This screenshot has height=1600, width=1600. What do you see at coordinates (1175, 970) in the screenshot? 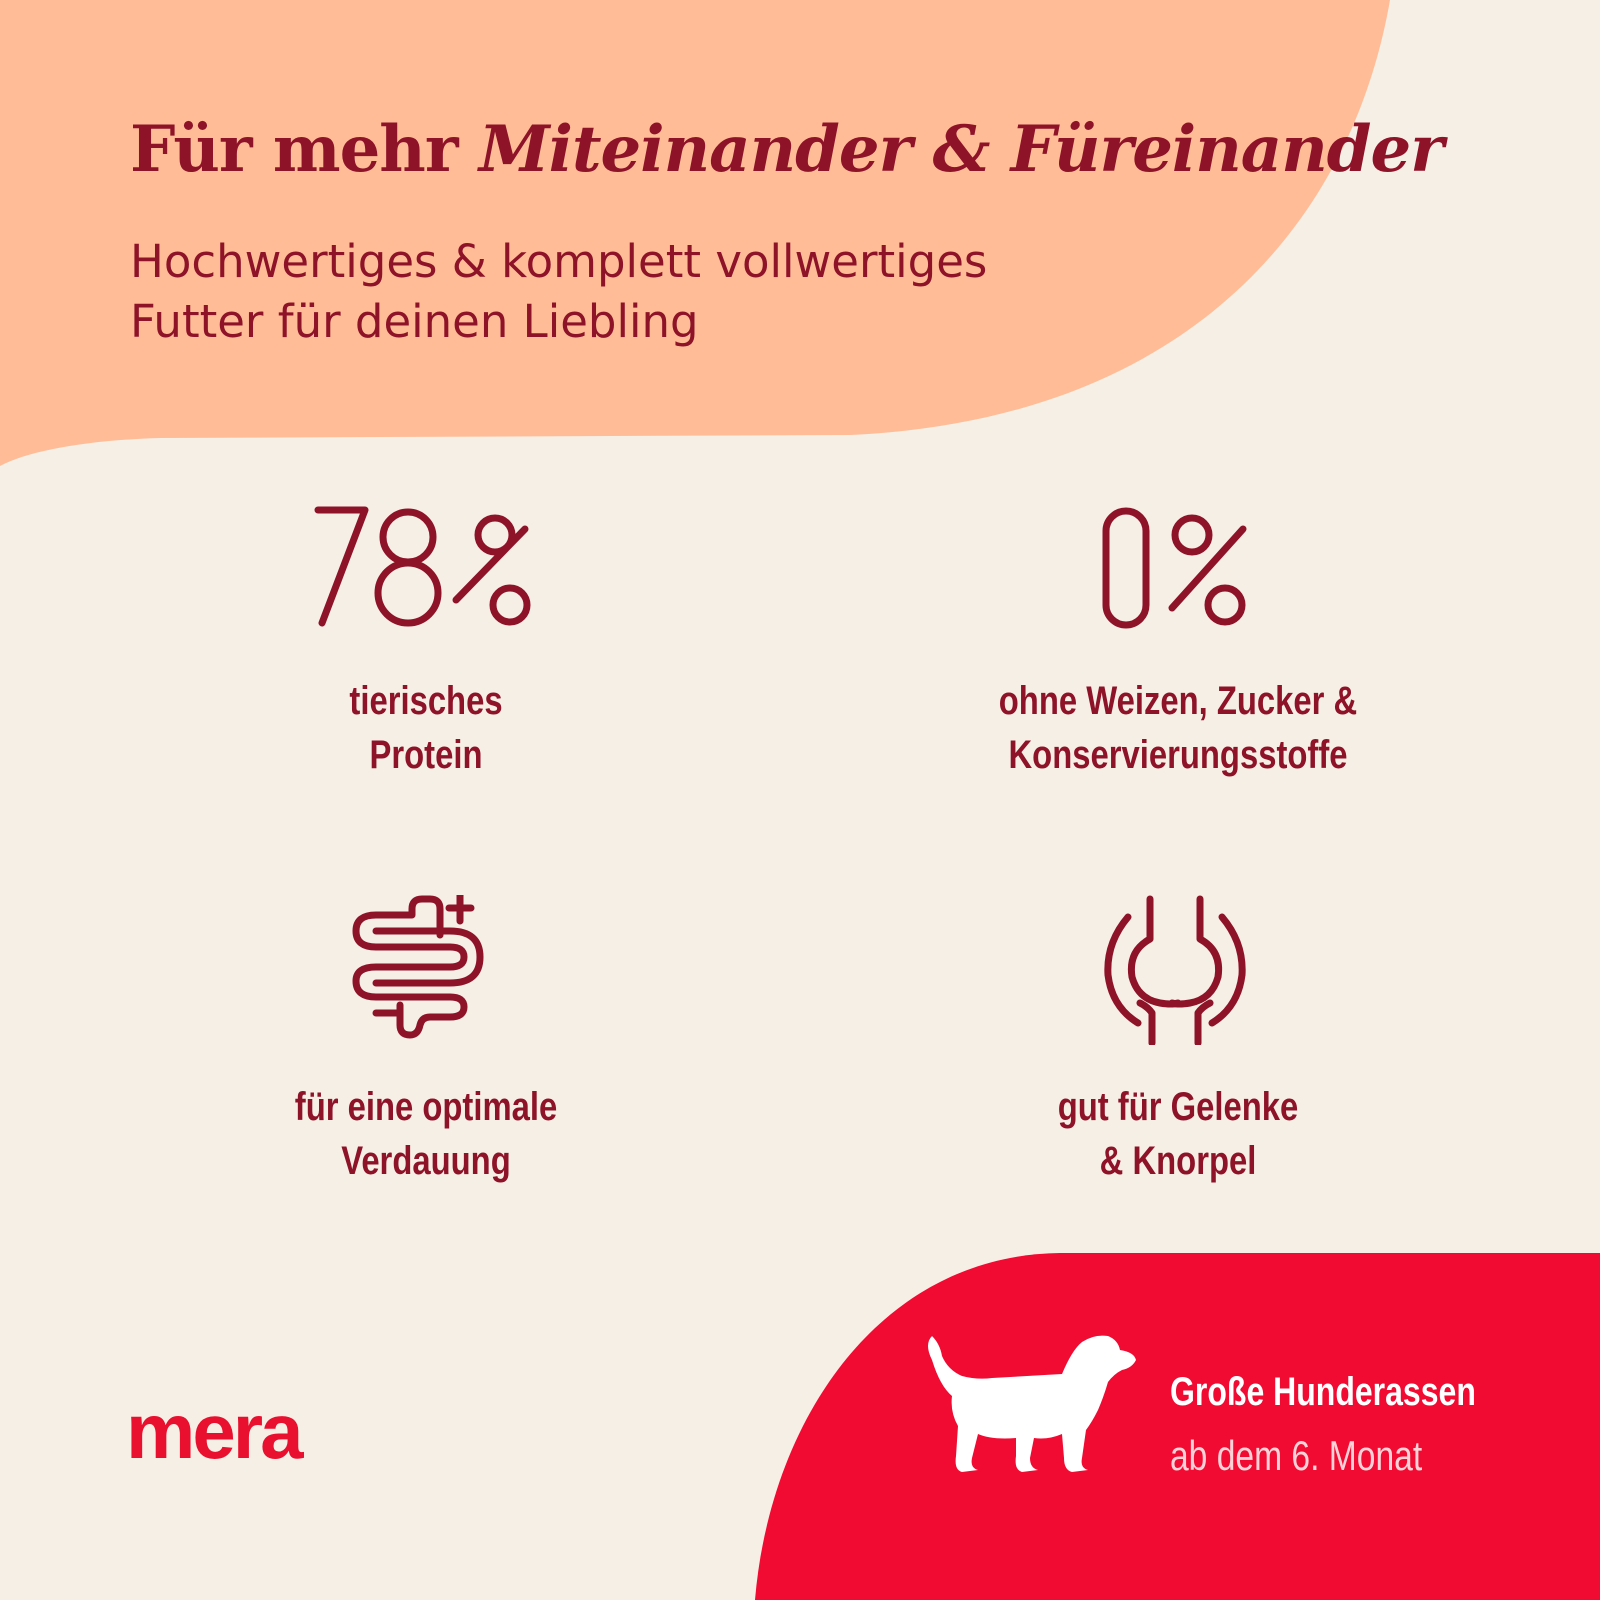
I see `joint-icon` at bounding box center [1175, 970].